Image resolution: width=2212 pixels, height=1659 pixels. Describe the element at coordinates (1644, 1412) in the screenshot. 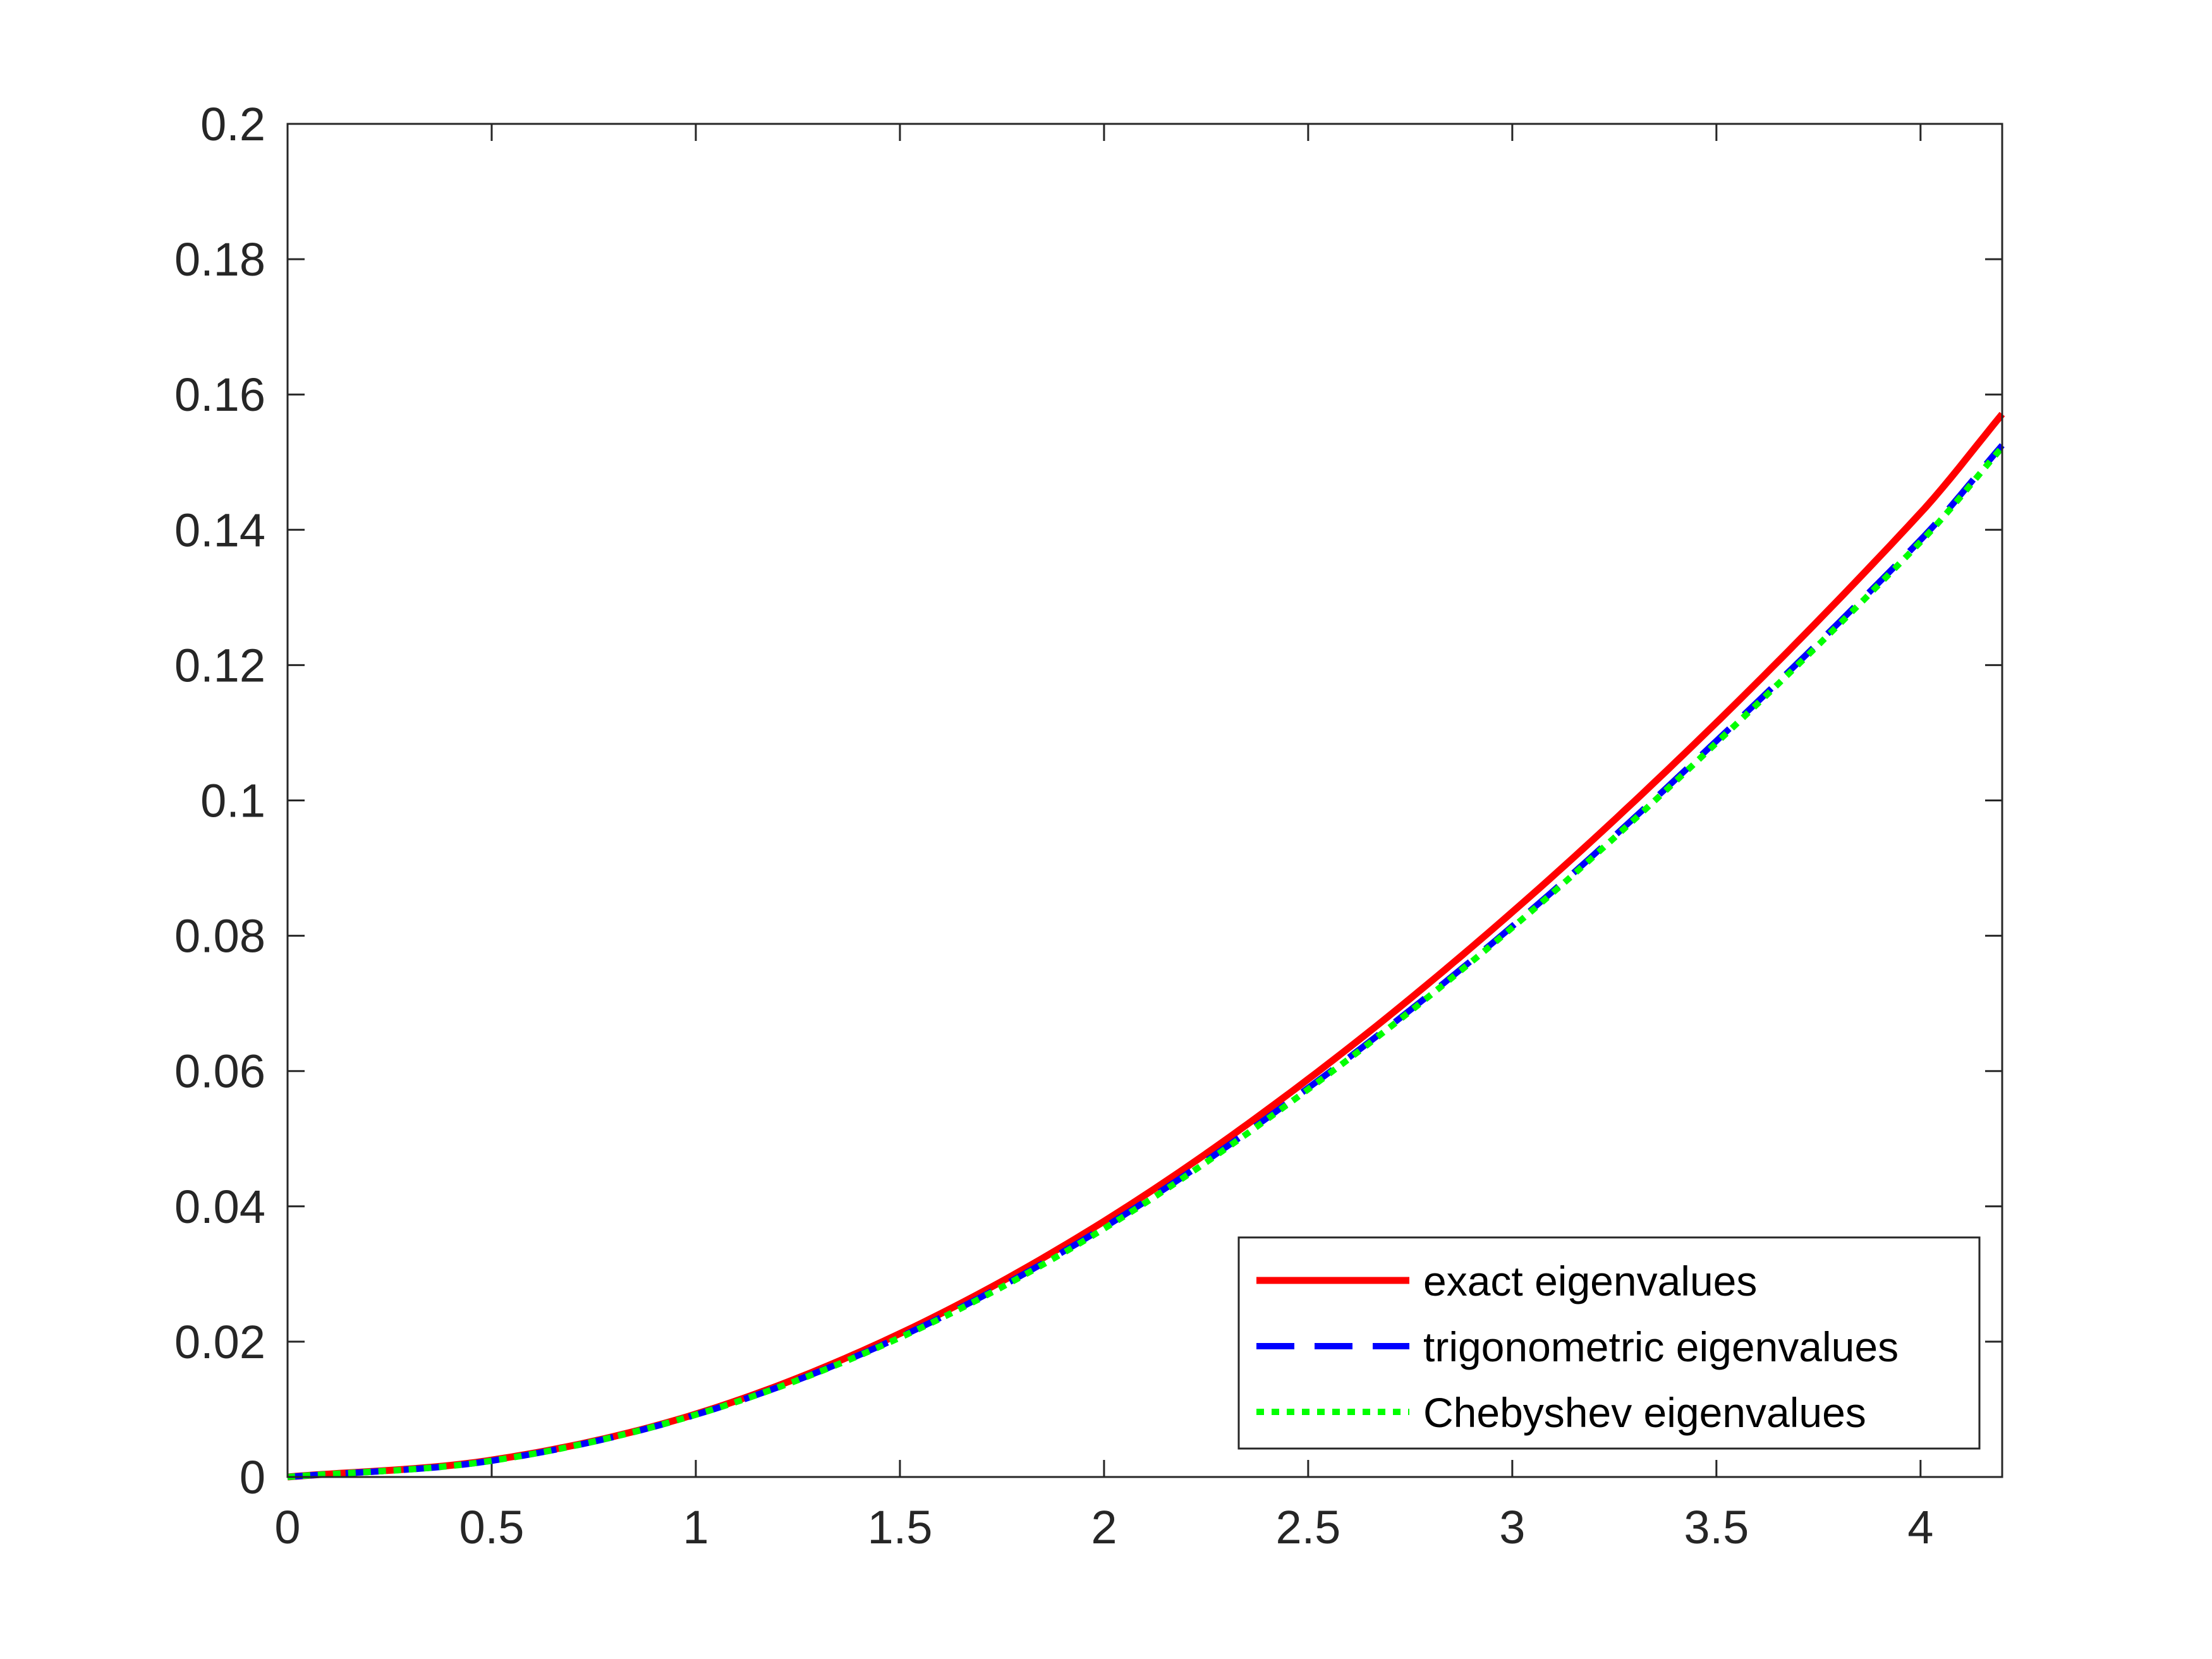

I see `legend-label-3: Chebyshev eigenvalues` at that location.